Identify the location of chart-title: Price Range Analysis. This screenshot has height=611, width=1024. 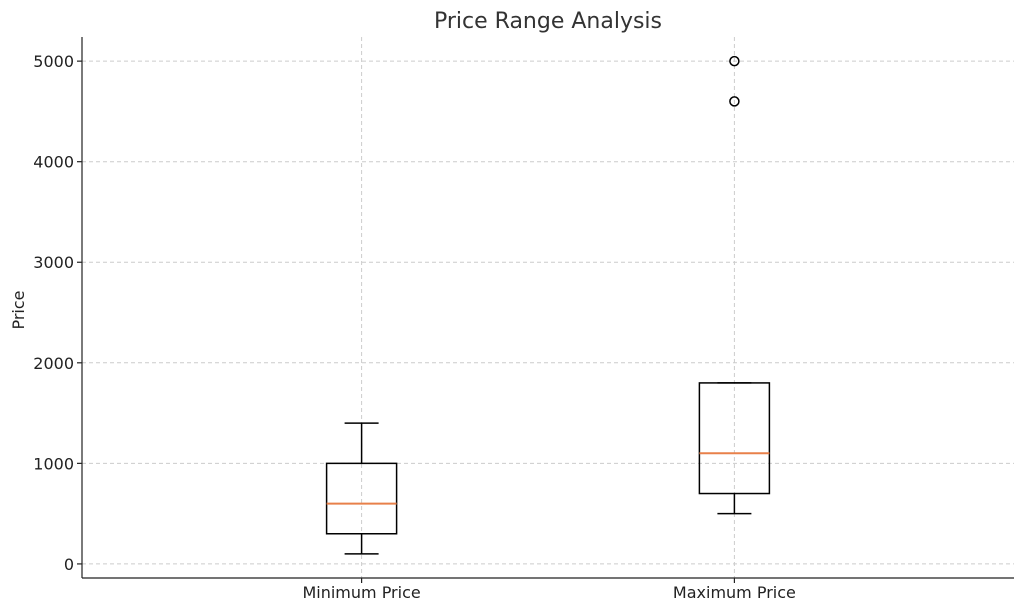
(548, 21).